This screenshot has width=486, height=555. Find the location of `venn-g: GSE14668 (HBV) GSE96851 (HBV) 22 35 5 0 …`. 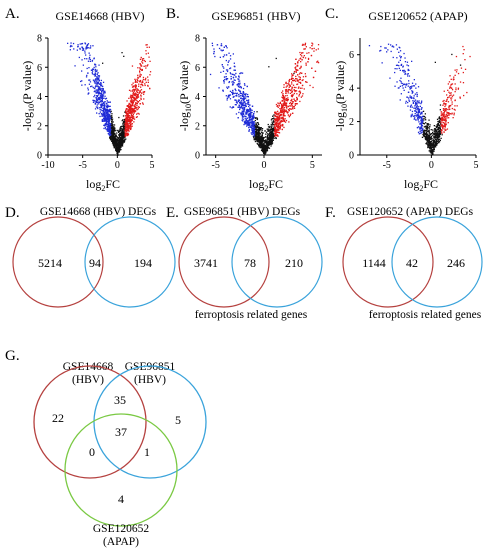

venn-g: GSE14668 (HBV) GSE96851 (HBV) 22 35 5 0 … is located at coordinates (120, 454).